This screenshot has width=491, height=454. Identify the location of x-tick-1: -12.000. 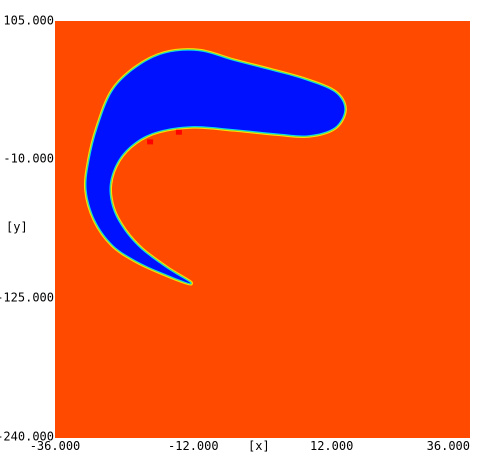
(193, 446).